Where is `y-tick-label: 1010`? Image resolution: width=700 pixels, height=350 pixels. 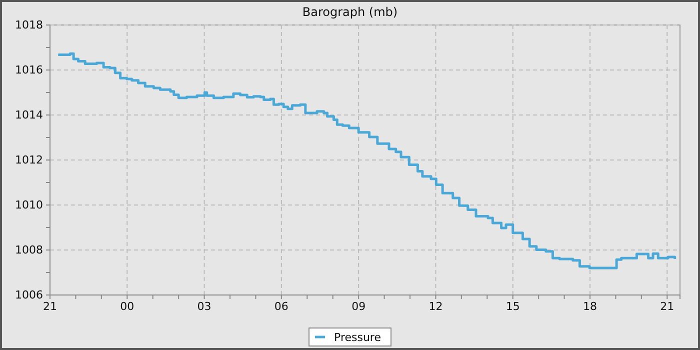
y-tick-label: 1010 is located at coordinates (29, 205).